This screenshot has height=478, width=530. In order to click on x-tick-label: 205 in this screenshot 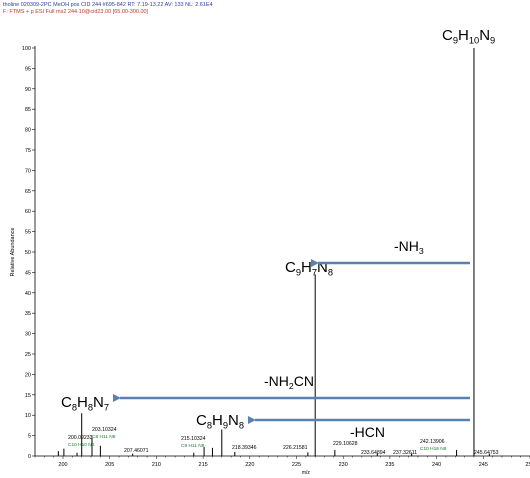, I will do `click(109, 465)`.